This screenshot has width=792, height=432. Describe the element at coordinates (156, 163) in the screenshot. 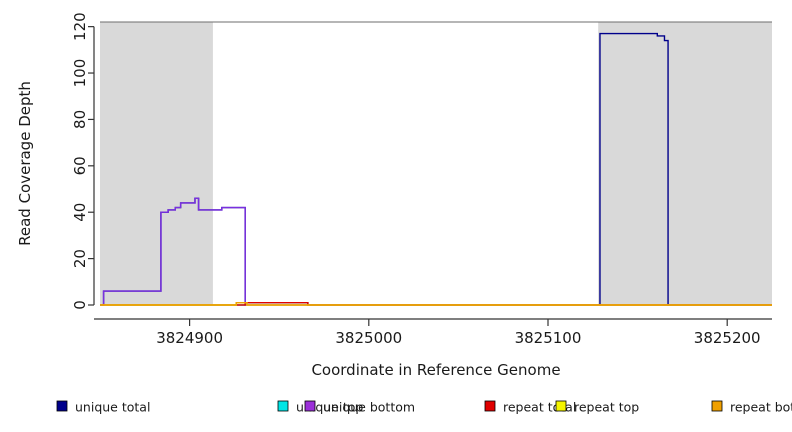

I see `shaded-region-repeat-region-left` at that location.